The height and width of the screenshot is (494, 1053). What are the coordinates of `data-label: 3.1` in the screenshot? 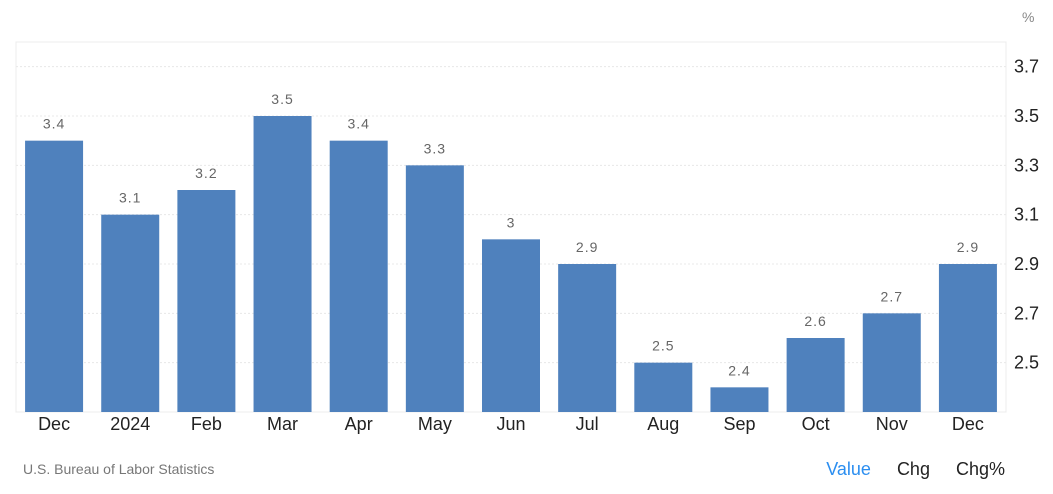 It's located at (130, 198).